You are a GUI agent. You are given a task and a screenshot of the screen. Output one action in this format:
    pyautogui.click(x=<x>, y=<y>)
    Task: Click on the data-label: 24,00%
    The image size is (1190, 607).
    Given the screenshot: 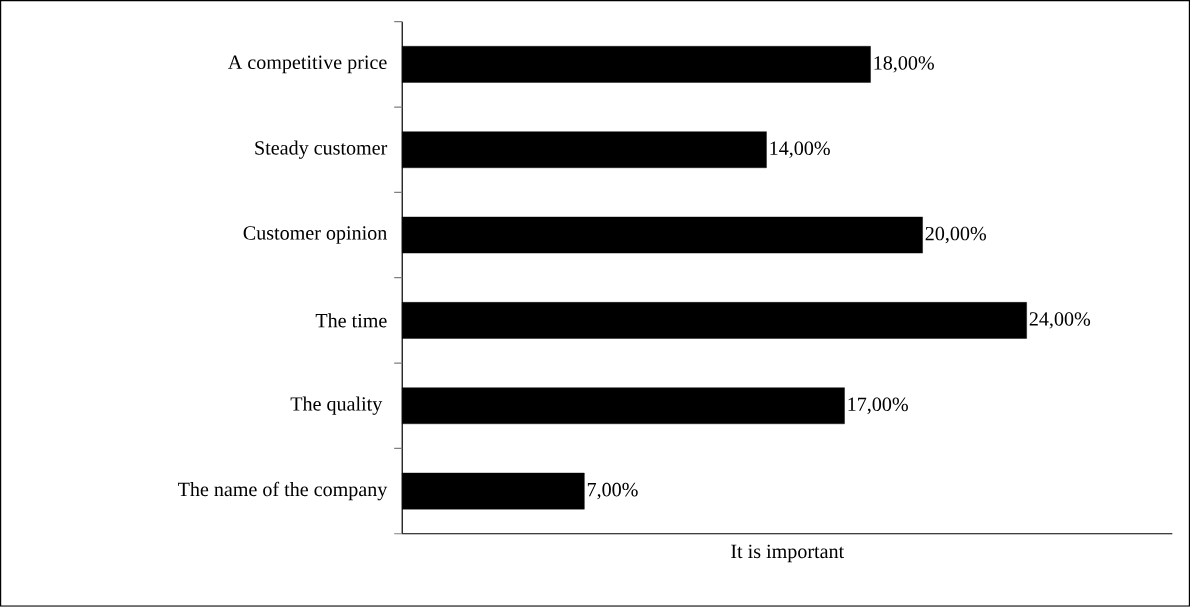 What is the action you would take?
    pyautogui.click(x=1060, y=320)
    